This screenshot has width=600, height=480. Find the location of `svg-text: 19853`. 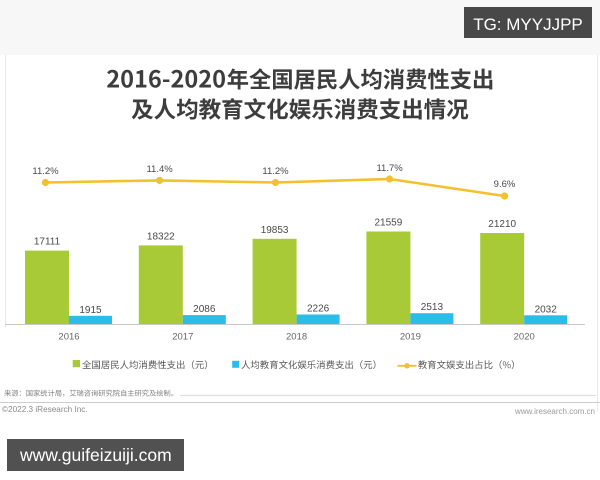

svg-text: 19853 is located at coordinates (275, 230).